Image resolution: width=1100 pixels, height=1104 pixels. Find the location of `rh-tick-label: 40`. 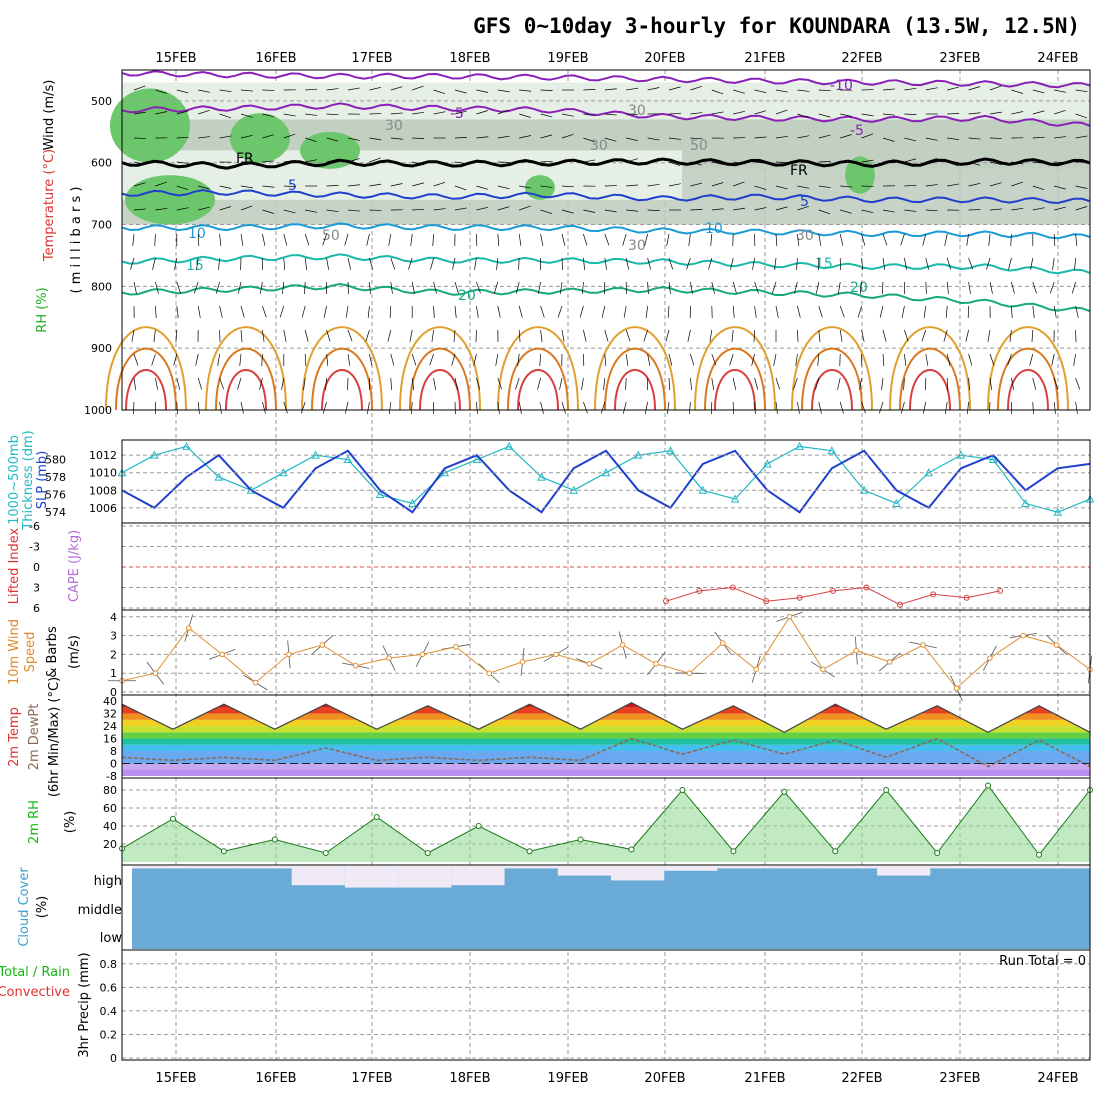

rh-tick-label: 40 is located at coordinates (110, 826).